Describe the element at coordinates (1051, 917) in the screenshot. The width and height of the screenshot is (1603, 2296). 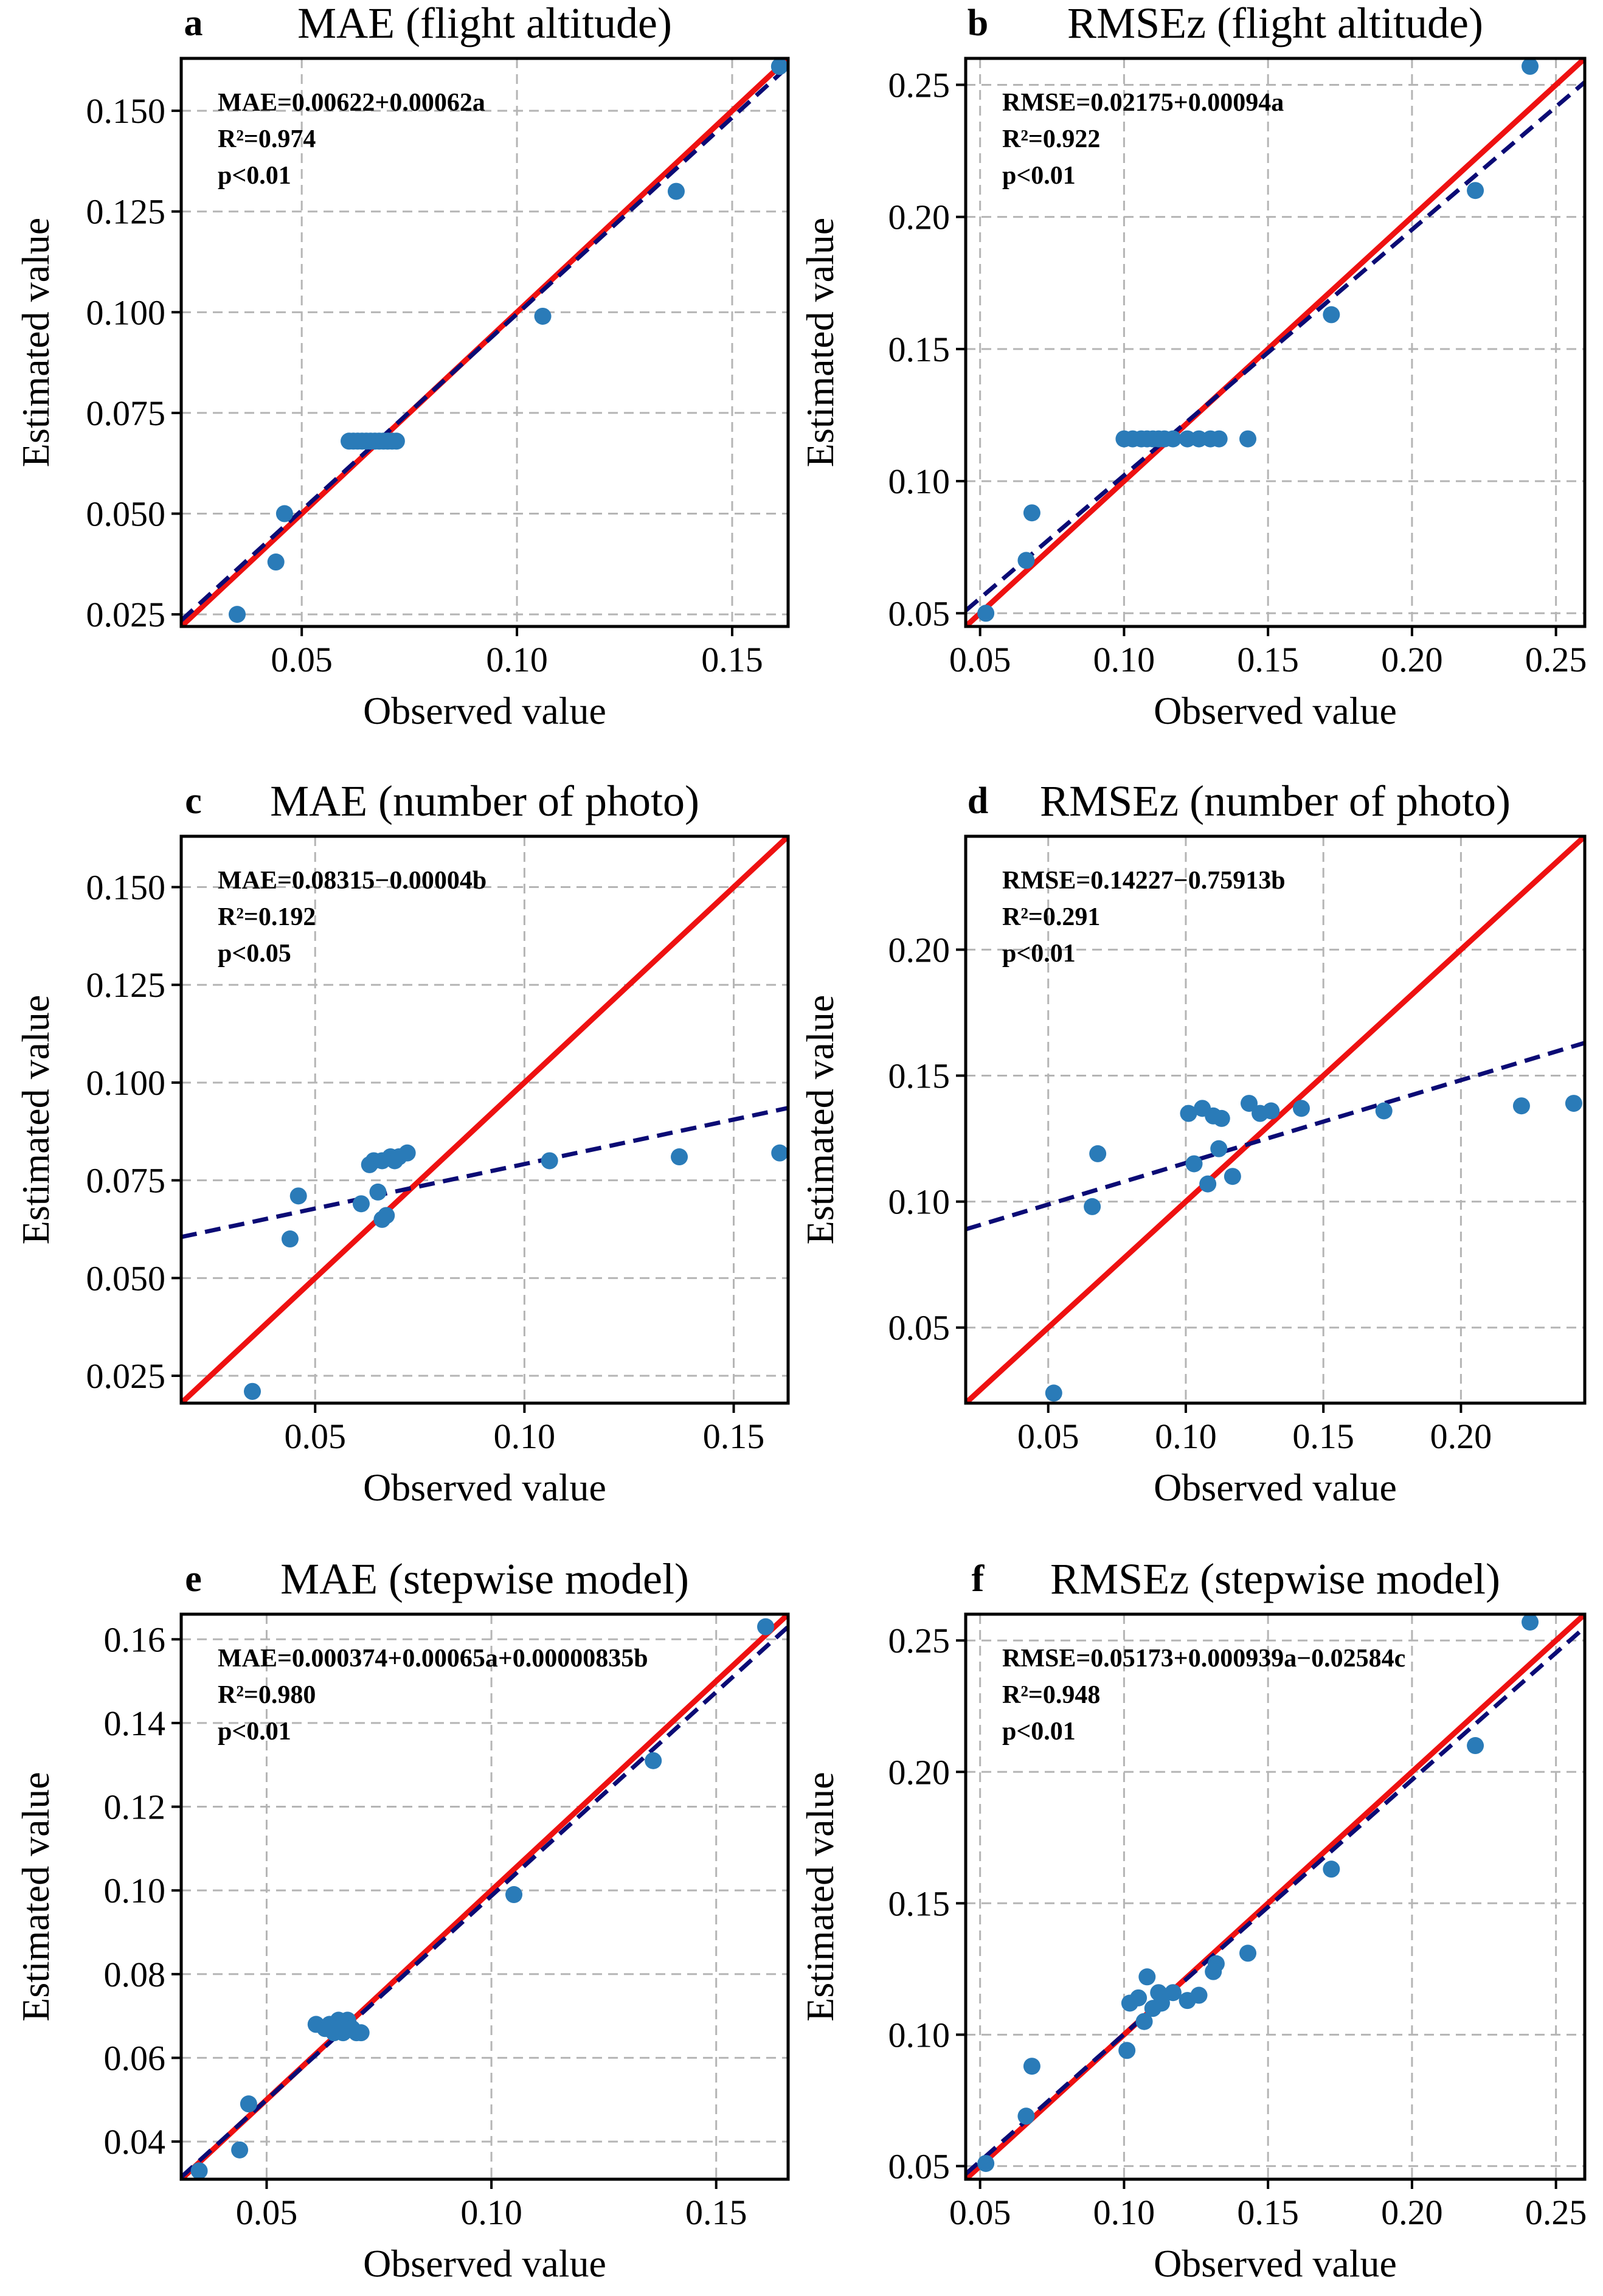
I see `regression-annotation: R²=0.291` at that location.